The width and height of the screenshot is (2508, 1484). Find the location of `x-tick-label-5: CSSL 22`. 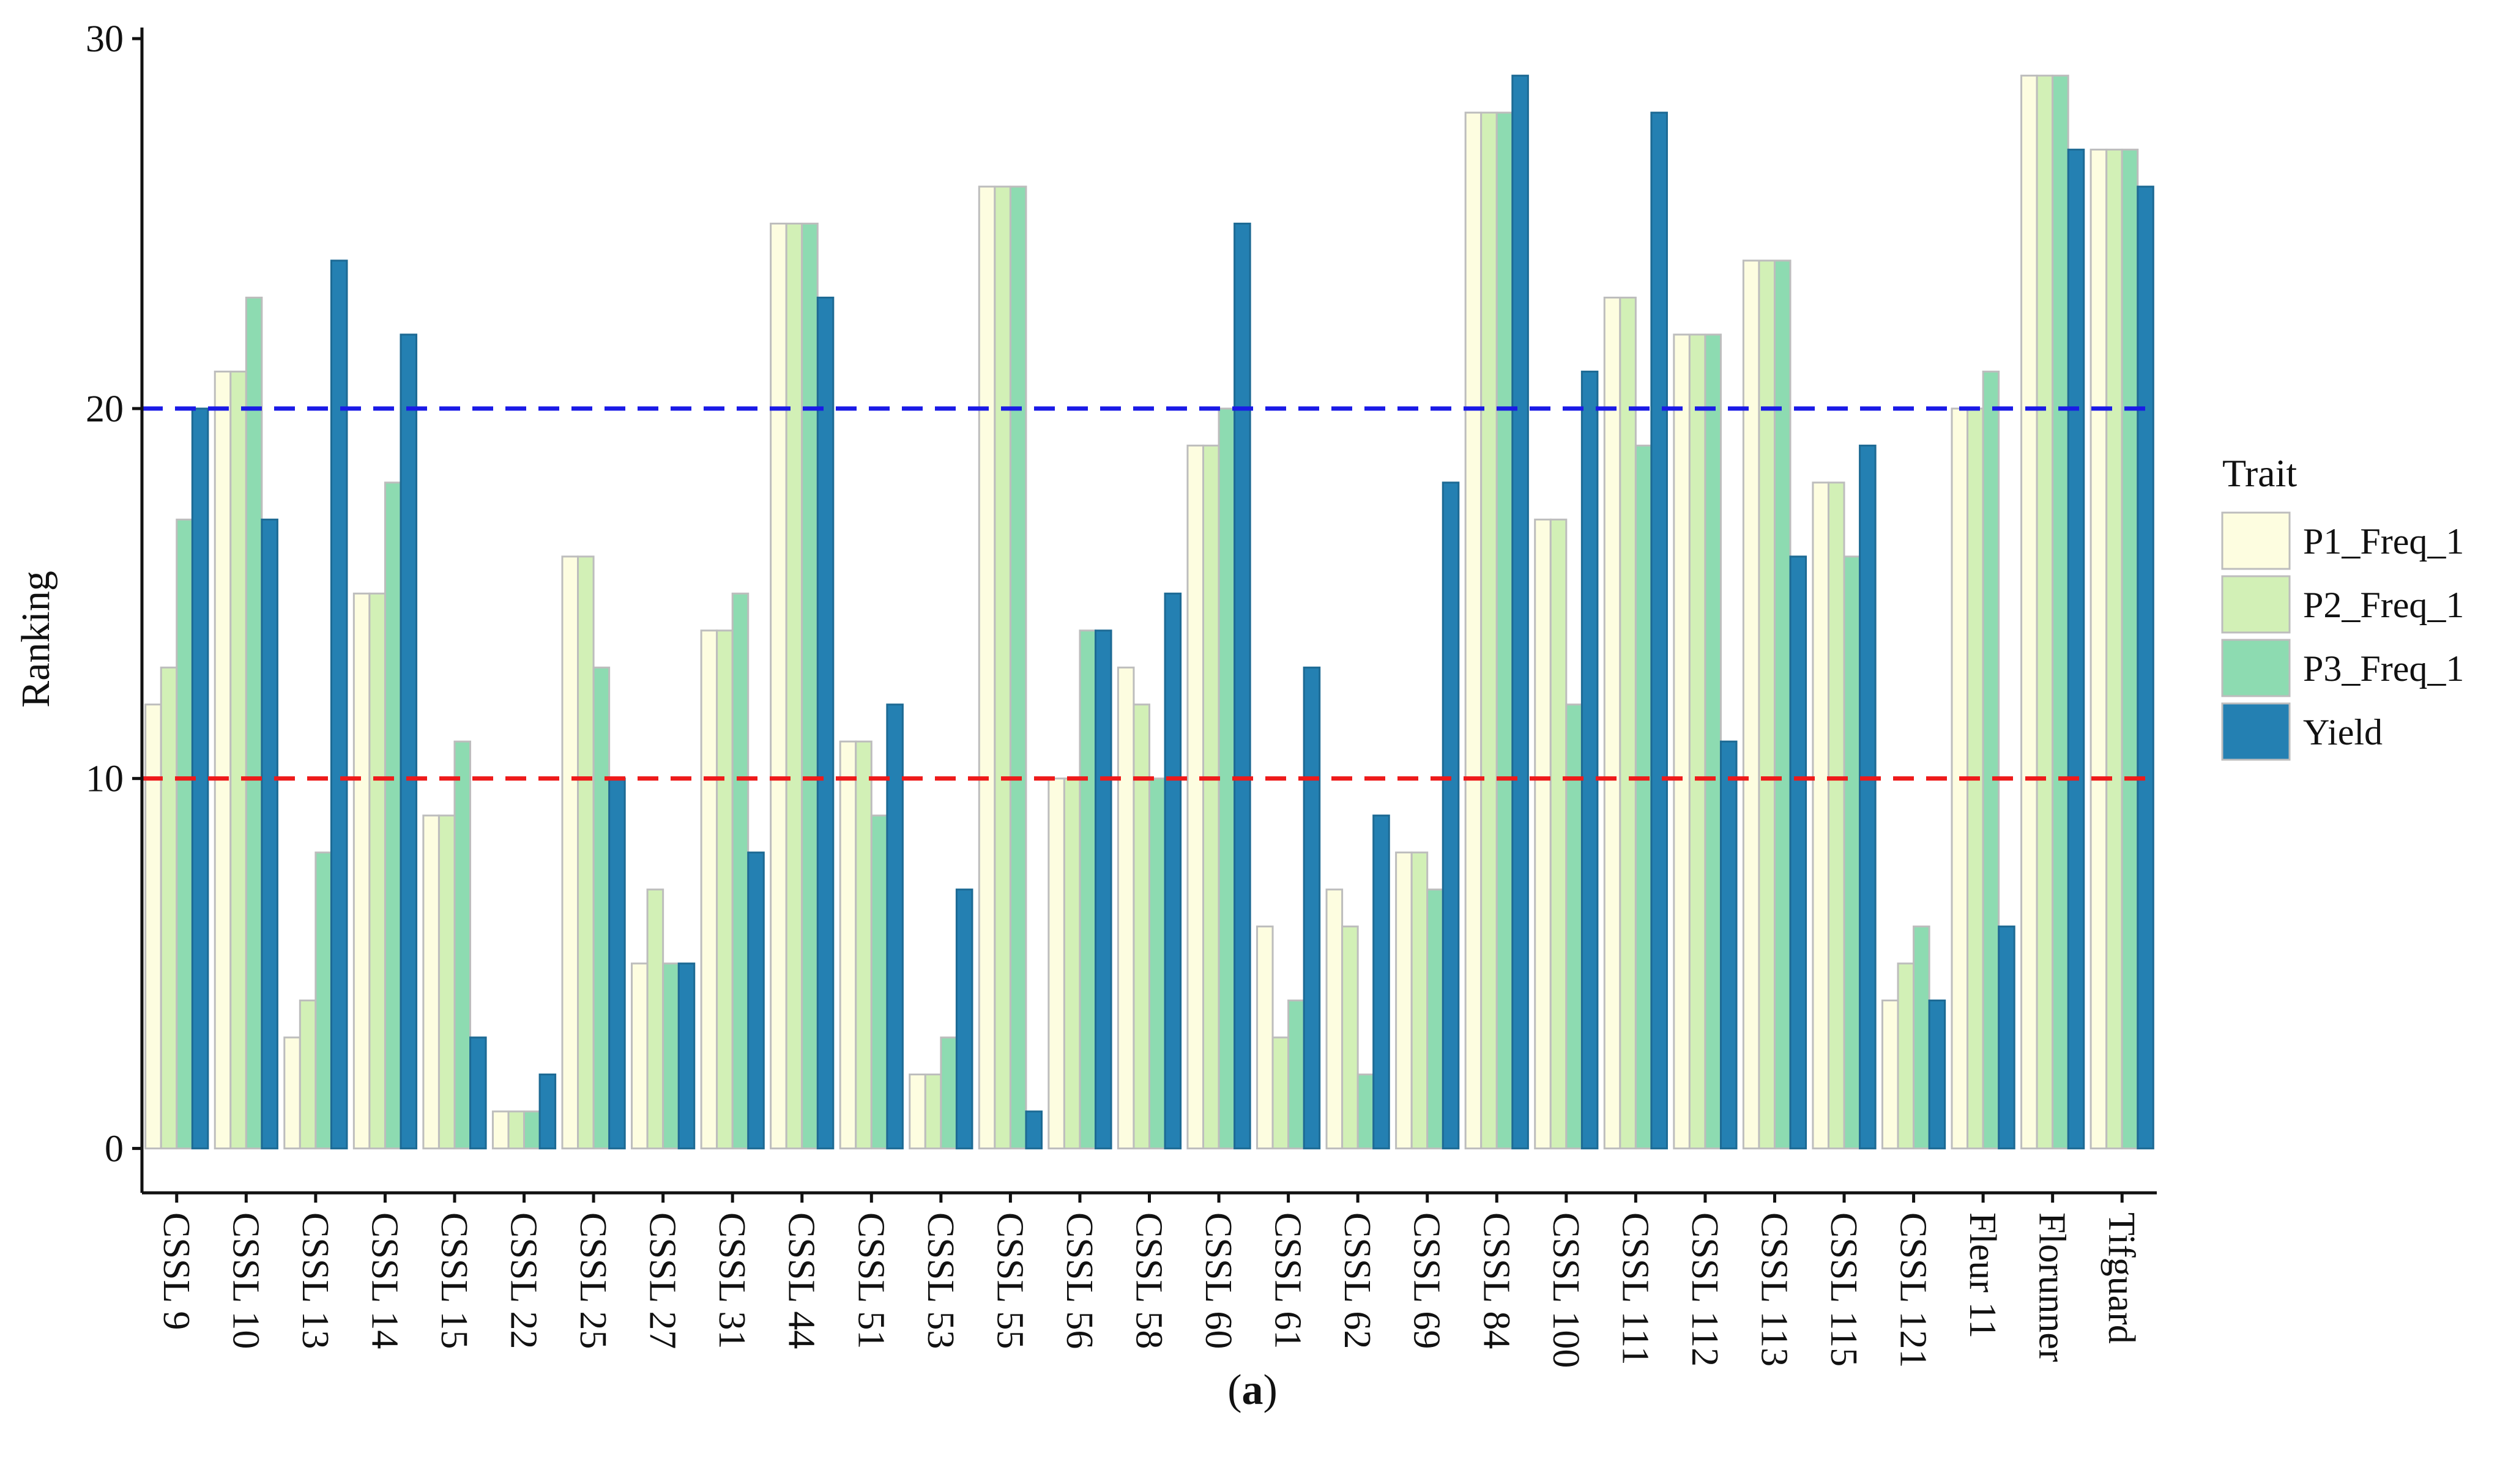

x-tick-label-5: CSSL 22 is located at coordinates (524, 1280).